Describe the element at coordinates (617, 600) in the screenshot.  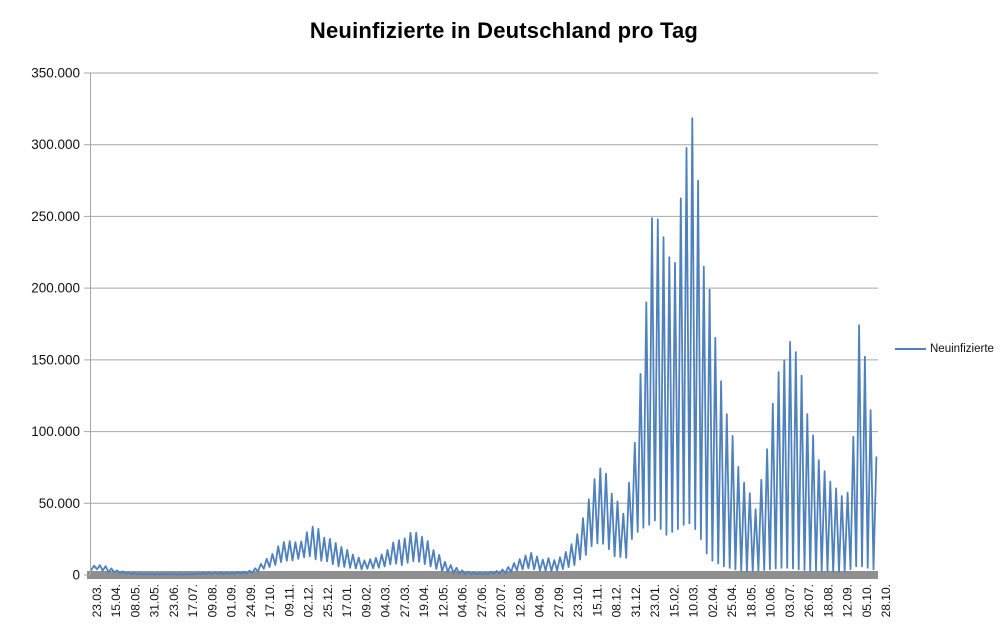
I see `x-tick-label: 08.12.` at that location.